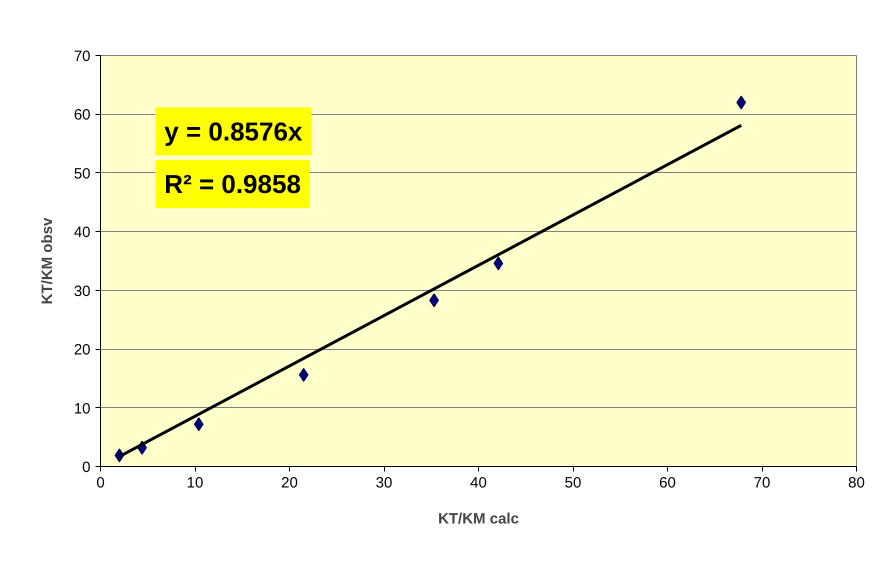 This screenshot has height=578, width=882. Describe the element at coordinates (667, 483) in the screenshot. I see `x-tick-label: 60` at that location.